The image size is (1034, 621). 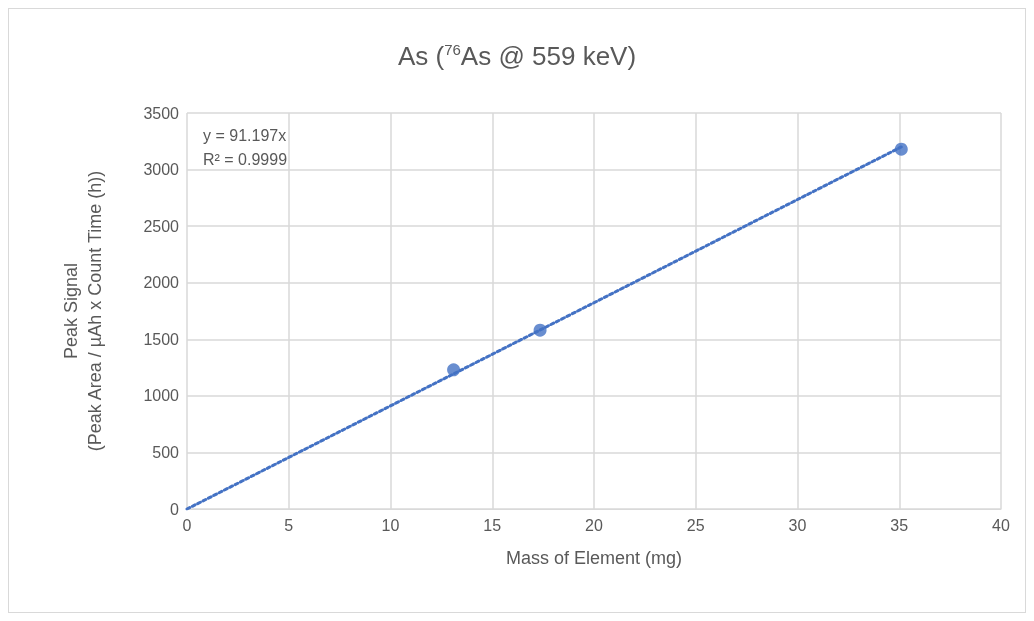 I want to click on x-tick-label: 10, so click(x=390, y=525).